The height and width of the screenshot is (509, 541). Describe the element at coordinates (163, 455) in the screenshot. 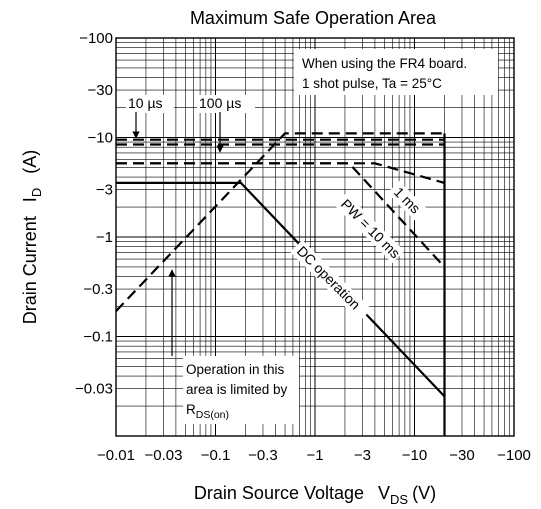

I see `x-tick-label: −0.03` at that location.